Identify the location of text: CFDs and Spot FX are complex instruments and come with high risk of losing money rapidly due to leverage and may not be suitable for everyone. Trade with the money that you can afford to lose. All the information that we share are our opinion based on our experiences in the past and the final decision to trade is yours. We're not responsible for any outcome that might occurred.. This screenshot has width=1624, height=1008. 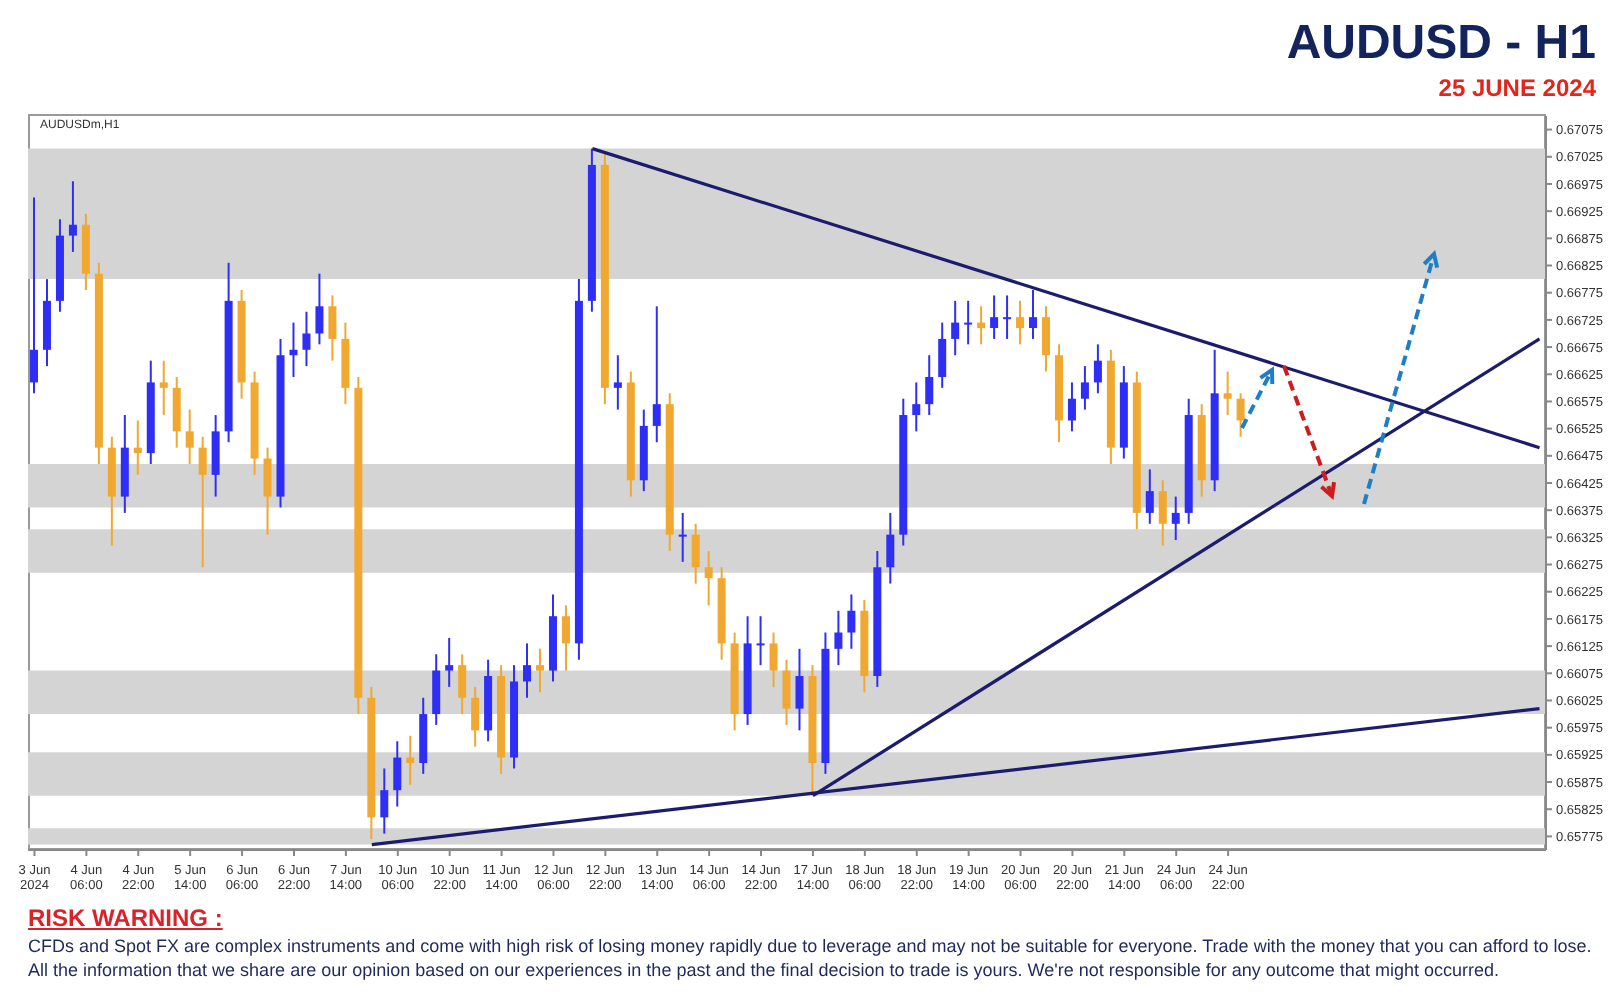
(811, 959).